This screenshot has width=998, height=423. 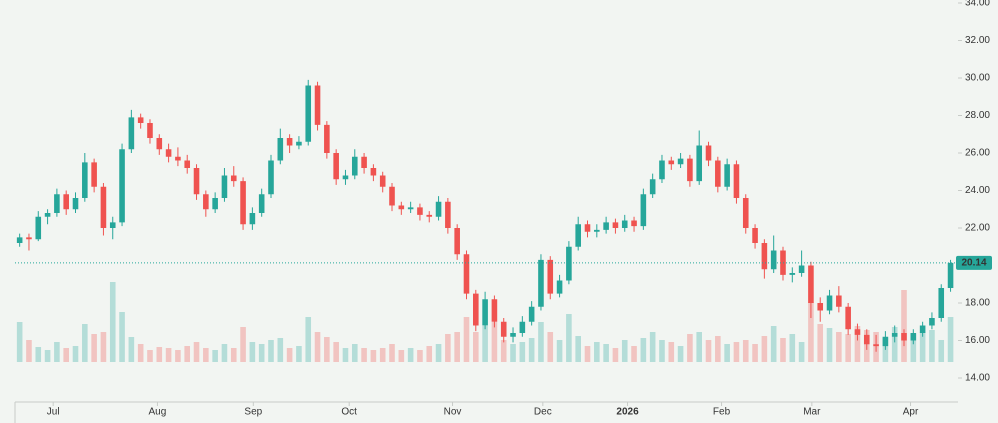 I want to click on y-tick-label: 26.00, so click(x=977, y=153).